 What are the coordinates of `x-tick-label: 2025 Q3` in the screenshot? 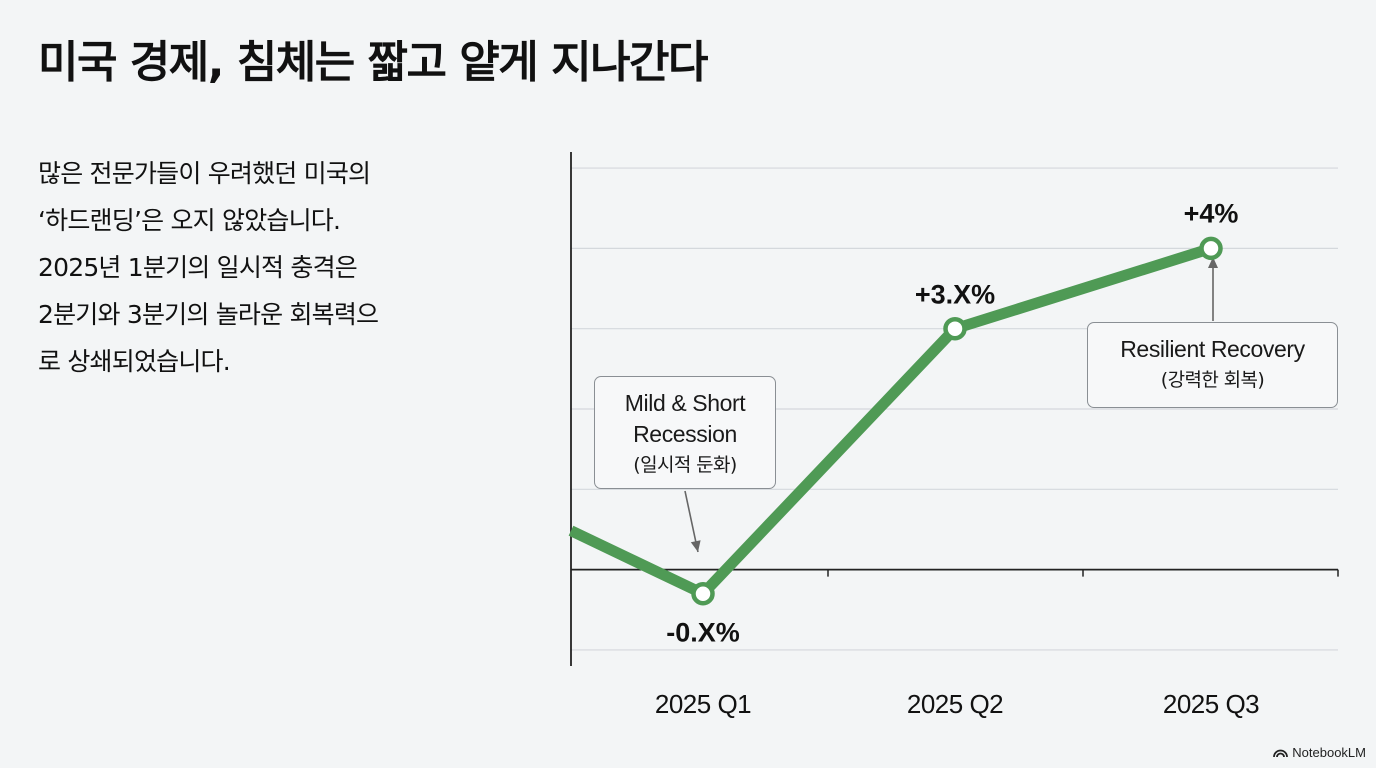 It's located at (1211, 704).